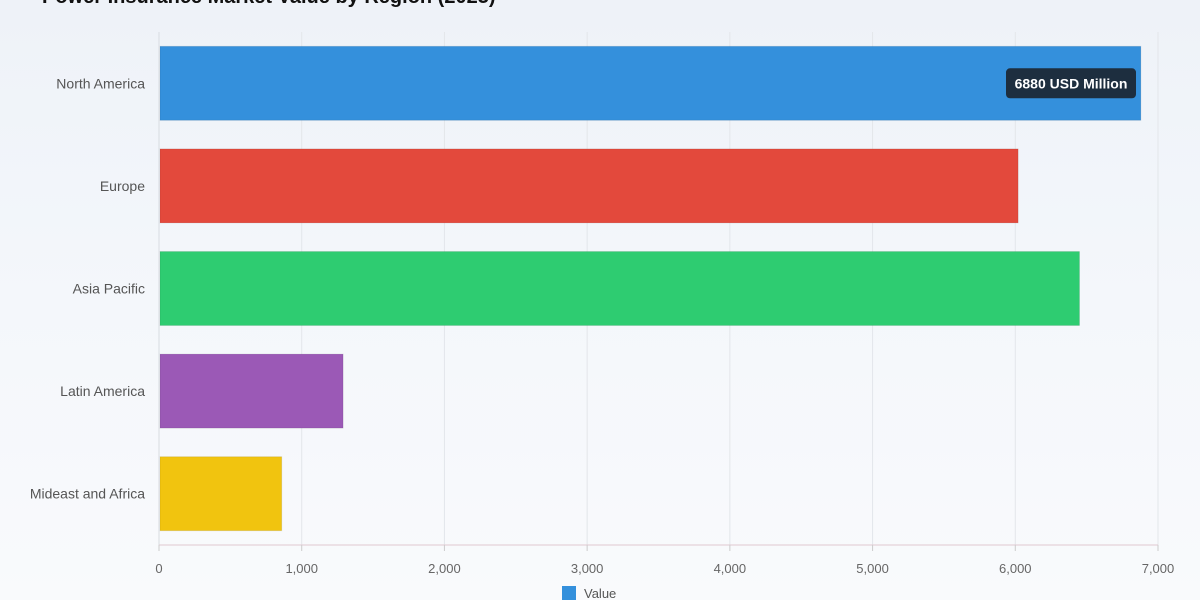 This screenshot has width=1200, height=600. I want to click on category-label: Mideast and Africa, so click(87, 494).